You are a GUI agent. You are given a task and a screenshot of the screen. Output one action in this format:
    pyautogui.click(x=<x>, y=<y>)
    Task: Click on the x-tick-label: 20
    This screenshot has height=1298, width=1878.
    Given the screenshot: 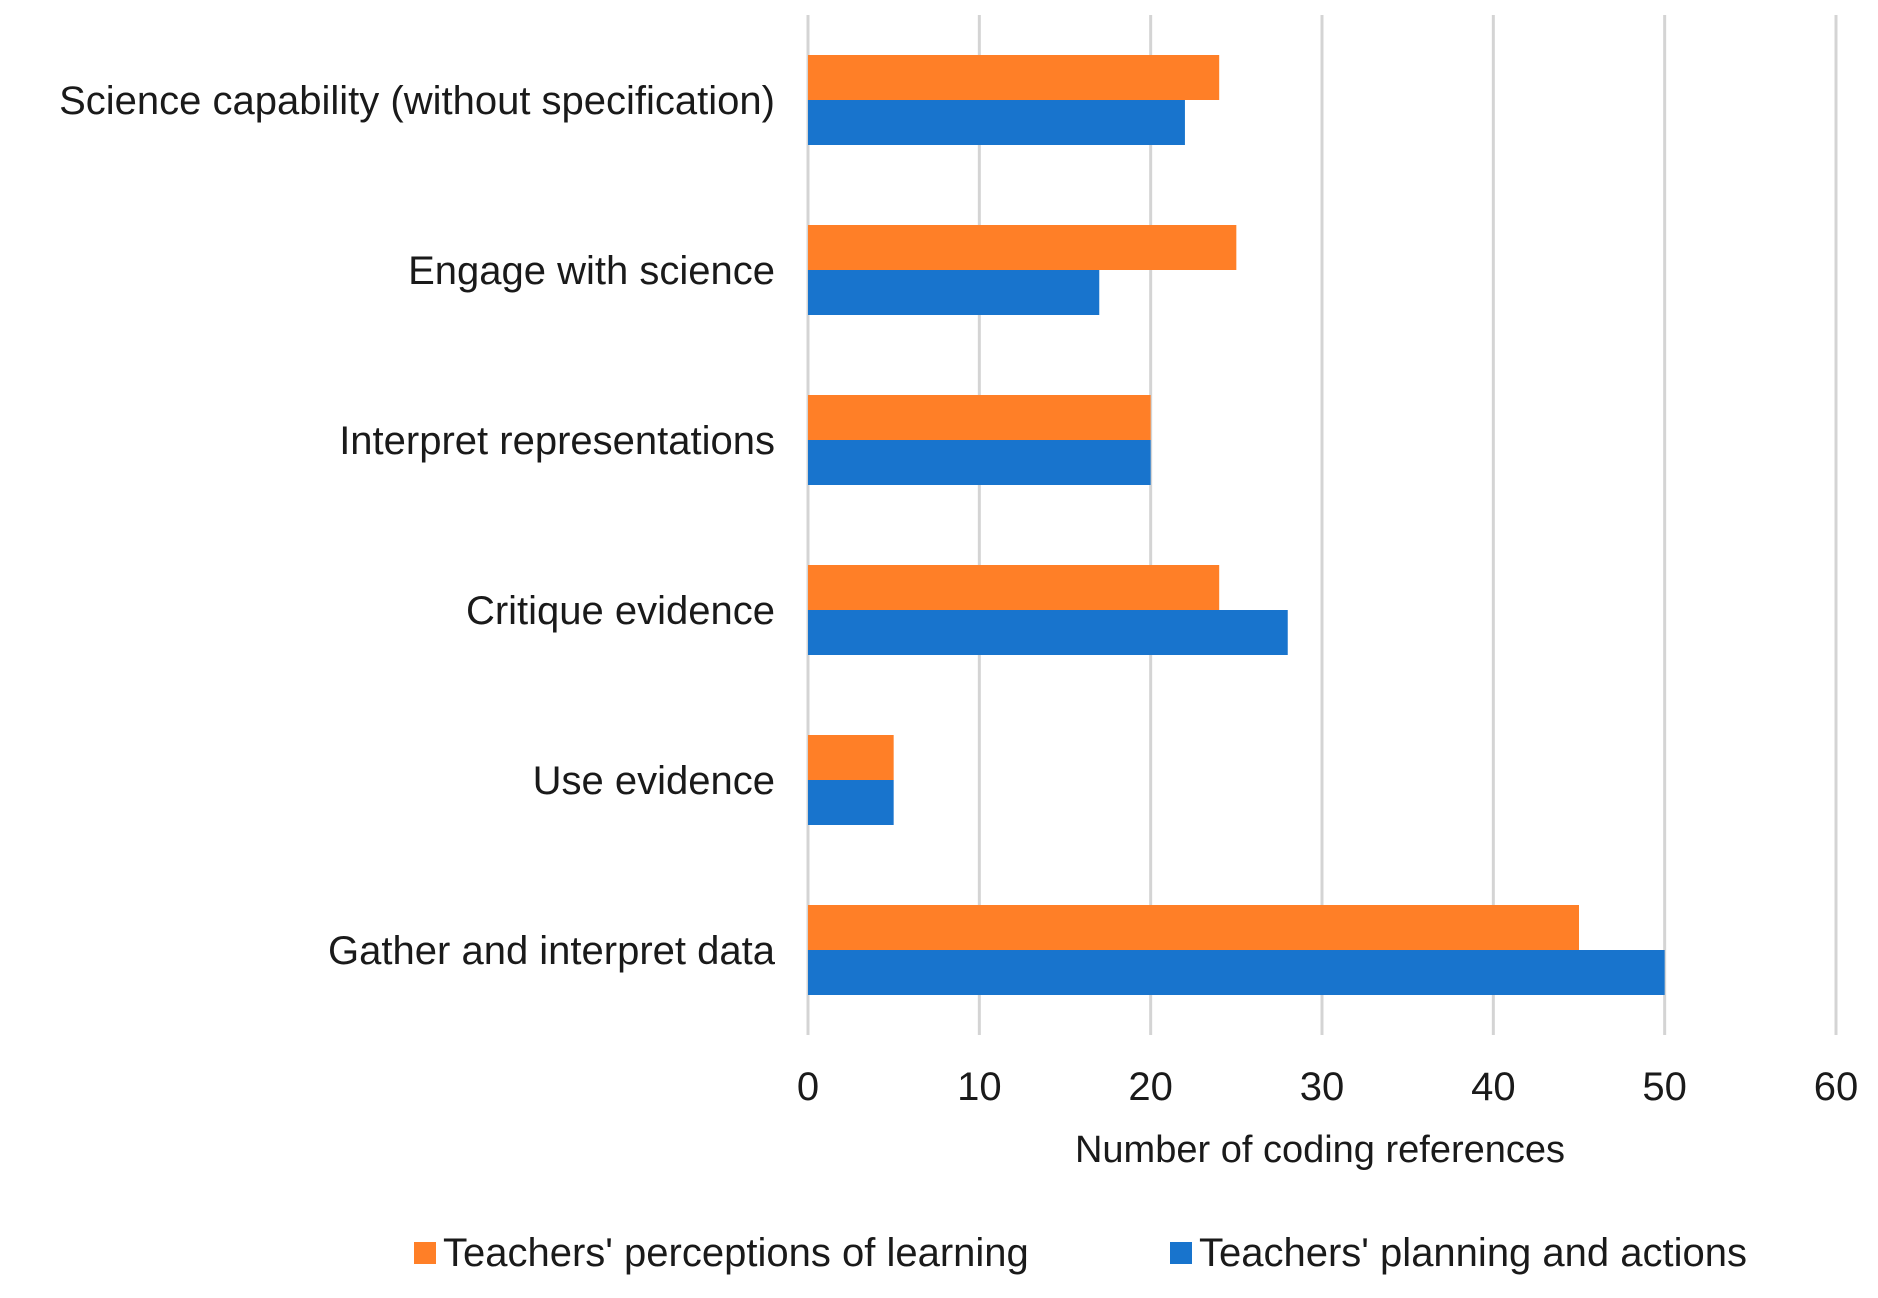 What is the action you would take?
    pyautogui.click(x=1150, y=1087)
    